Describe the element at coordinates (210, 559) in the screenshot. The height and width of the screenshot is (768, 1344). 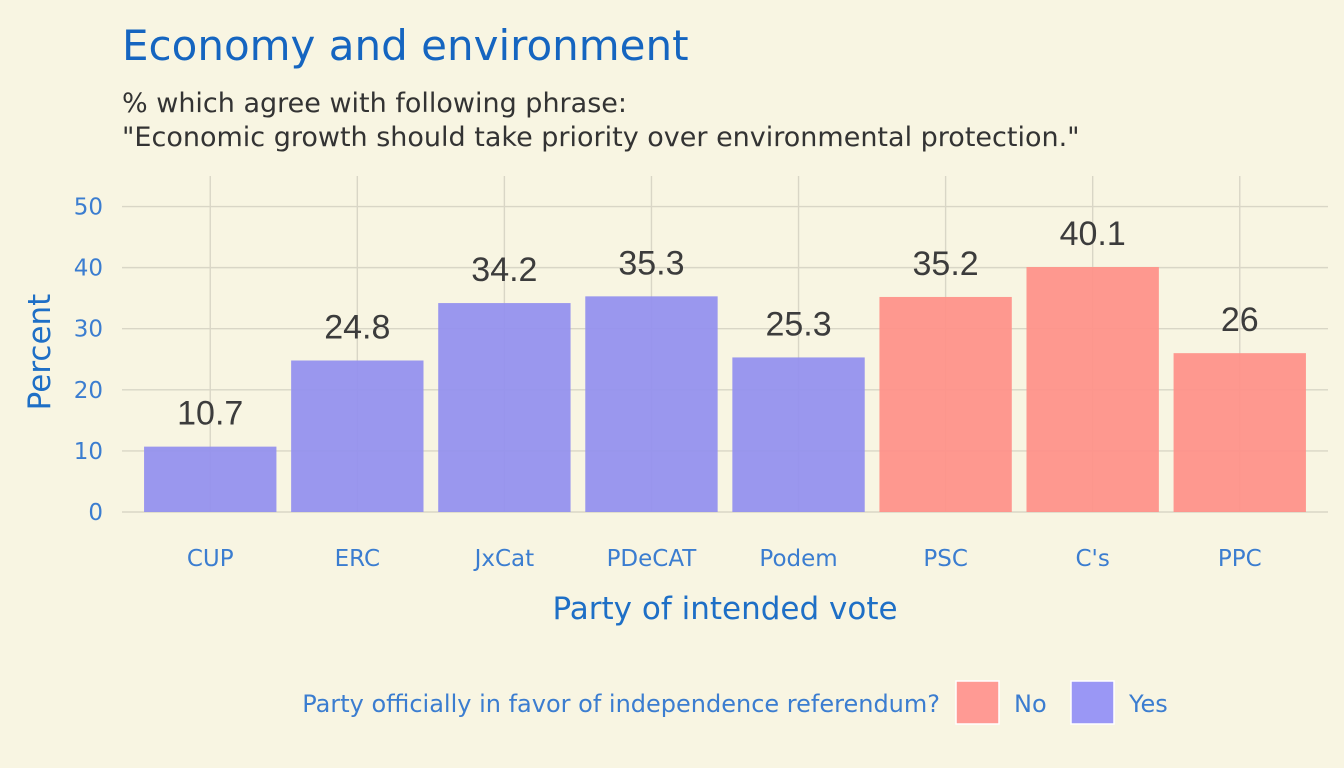
I see `x-tick-label: CUP` at that location.